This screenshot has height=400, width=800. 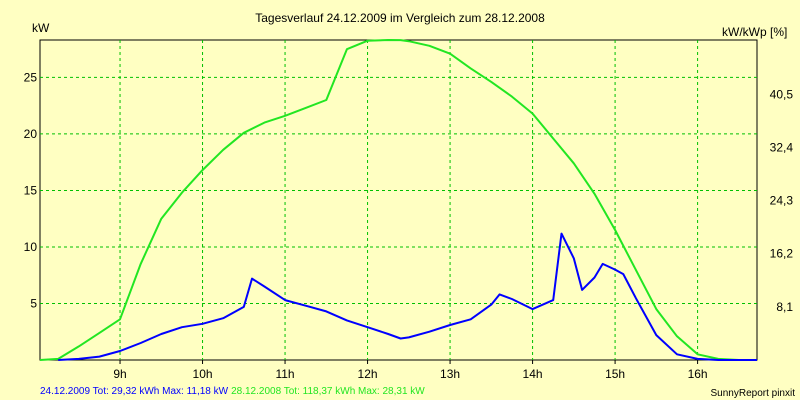 What do you see at coordinates (698, 374) in the screenshot?
I see `x-tick-label: 16h` at bounding box center [698, 374].